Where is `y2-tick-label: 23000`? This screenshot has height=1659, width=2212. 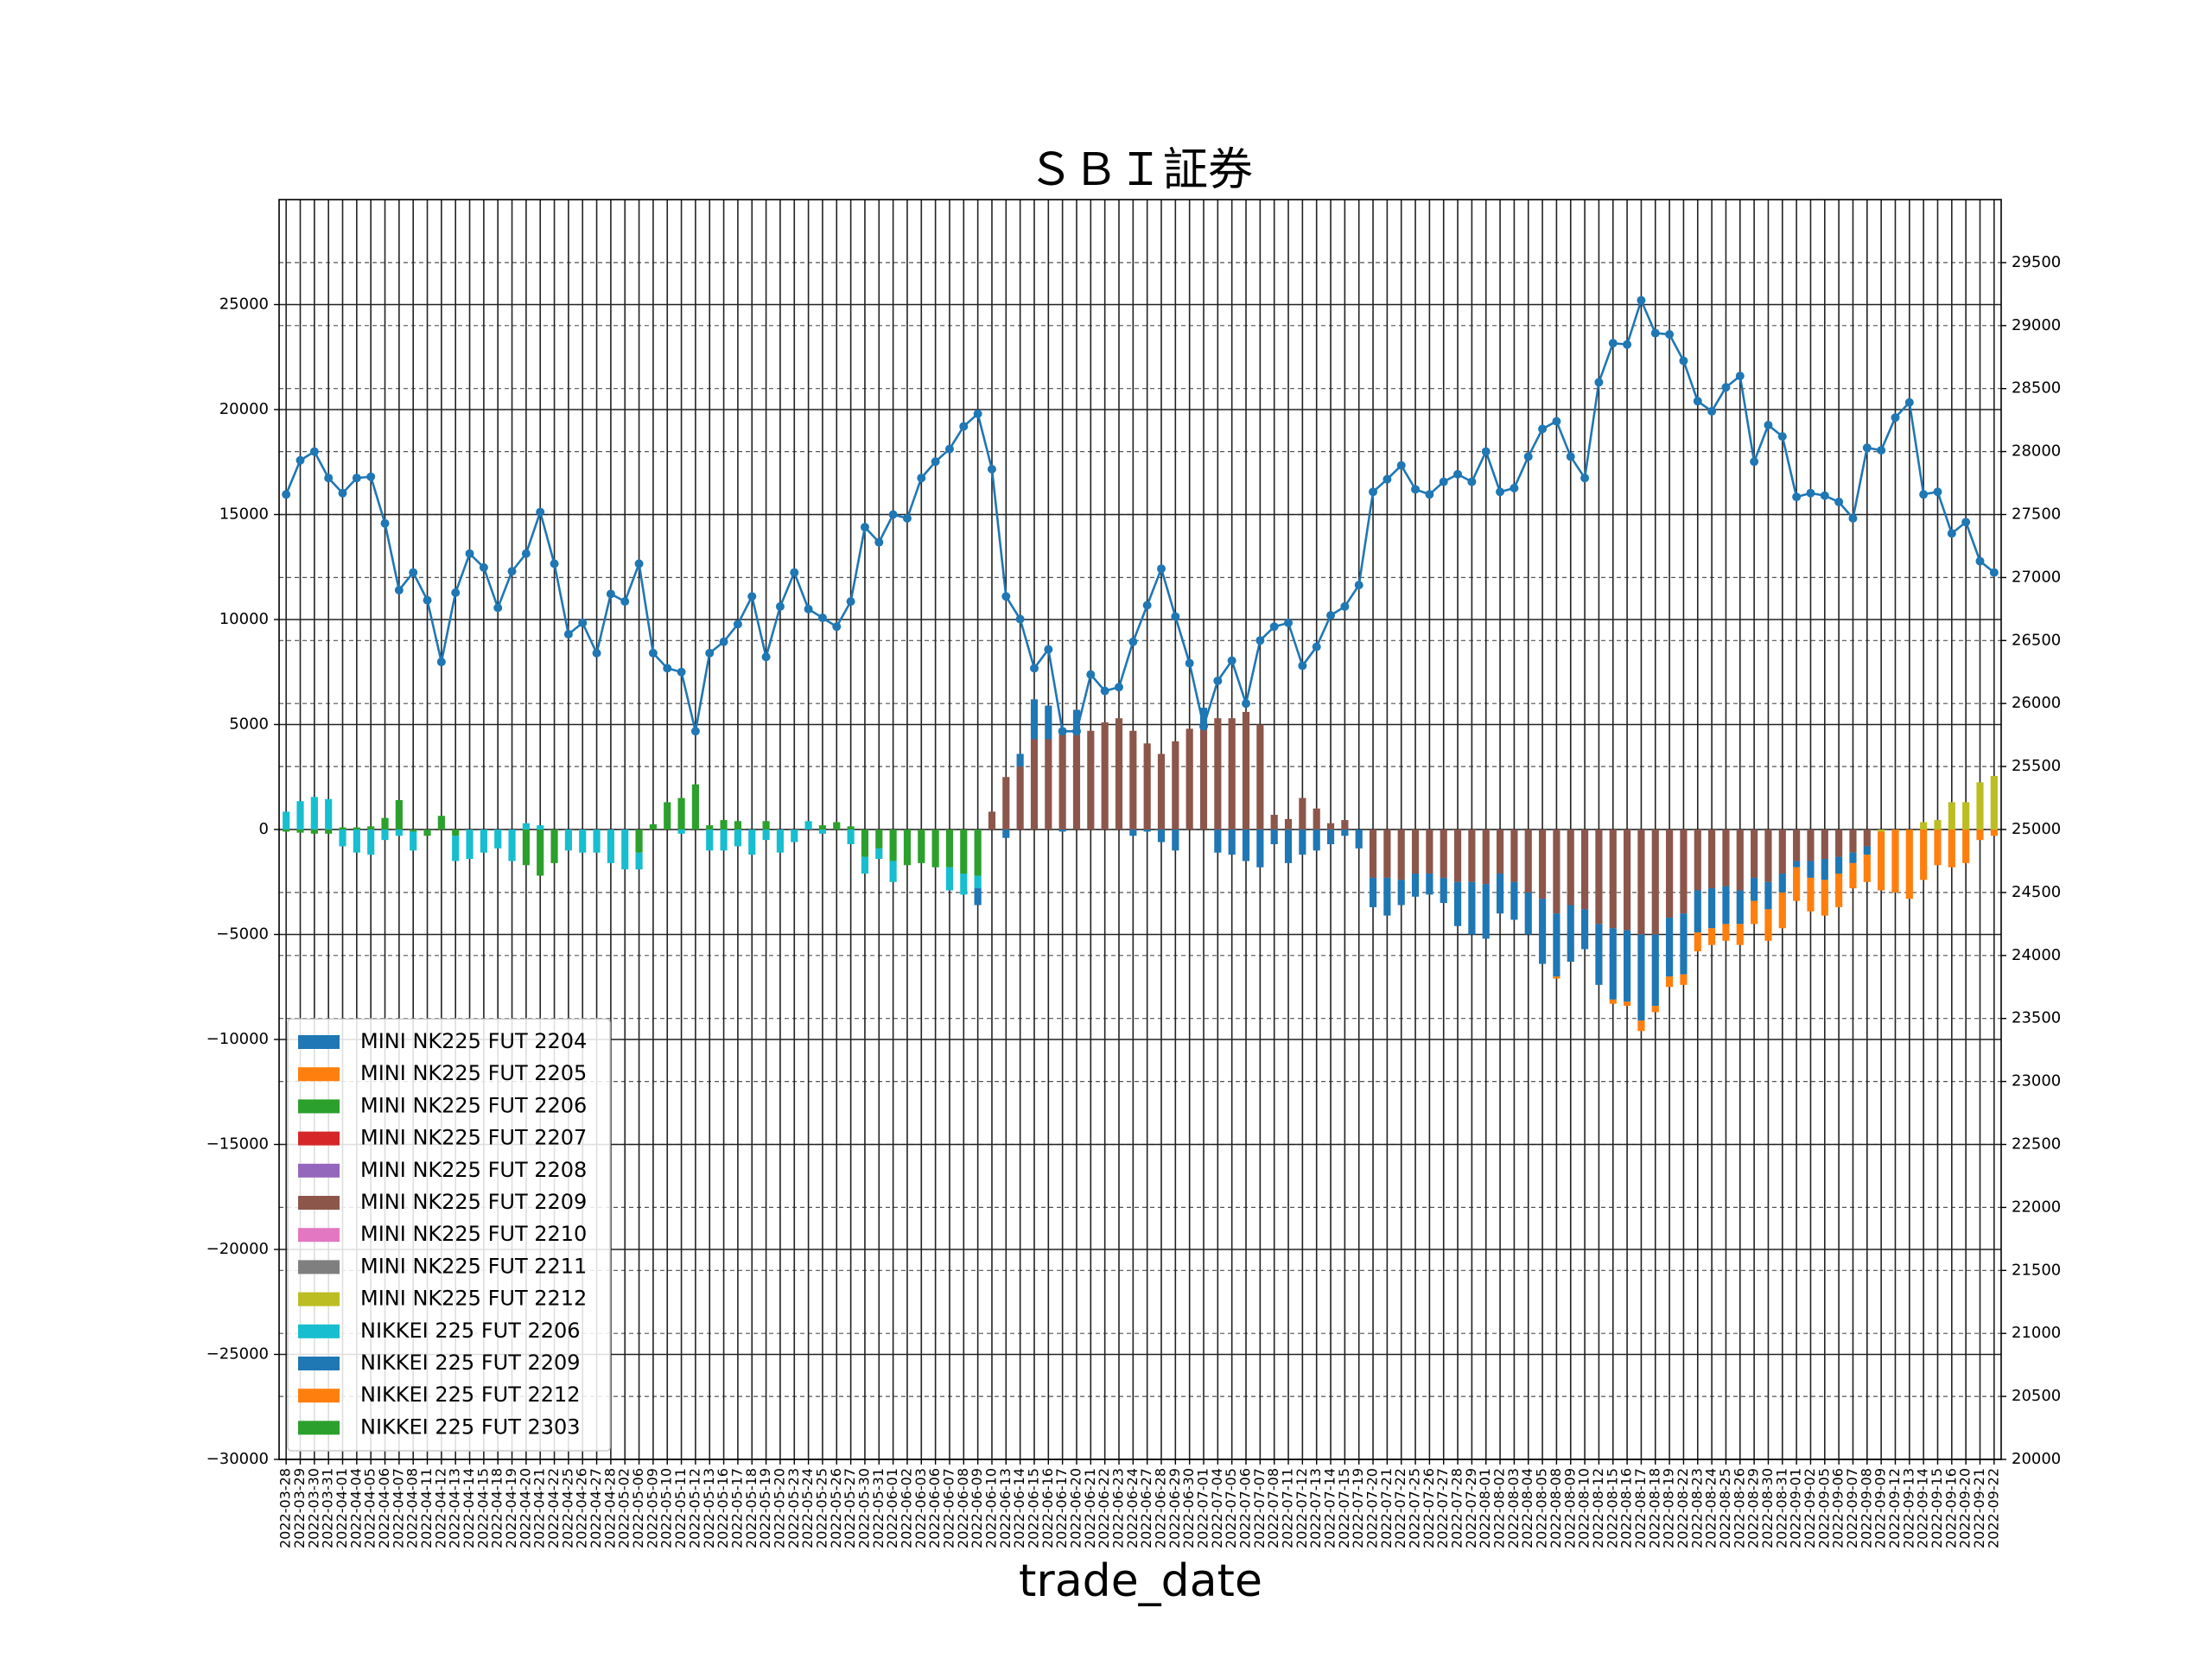 y2-tick-label: 23000 is located at coordinates (2036, 1081).